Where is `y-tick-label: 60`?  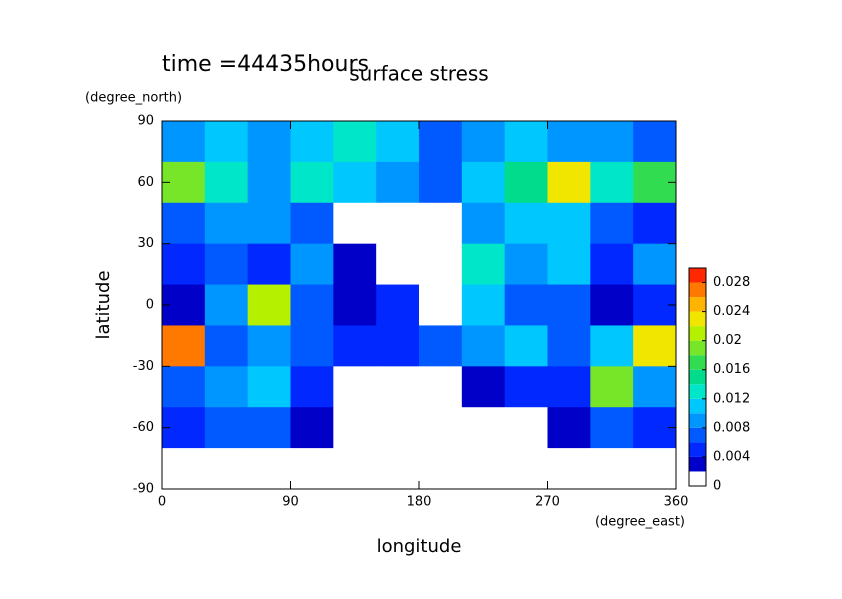
y-tick-label: 60 is located at coordinates (145, 182).